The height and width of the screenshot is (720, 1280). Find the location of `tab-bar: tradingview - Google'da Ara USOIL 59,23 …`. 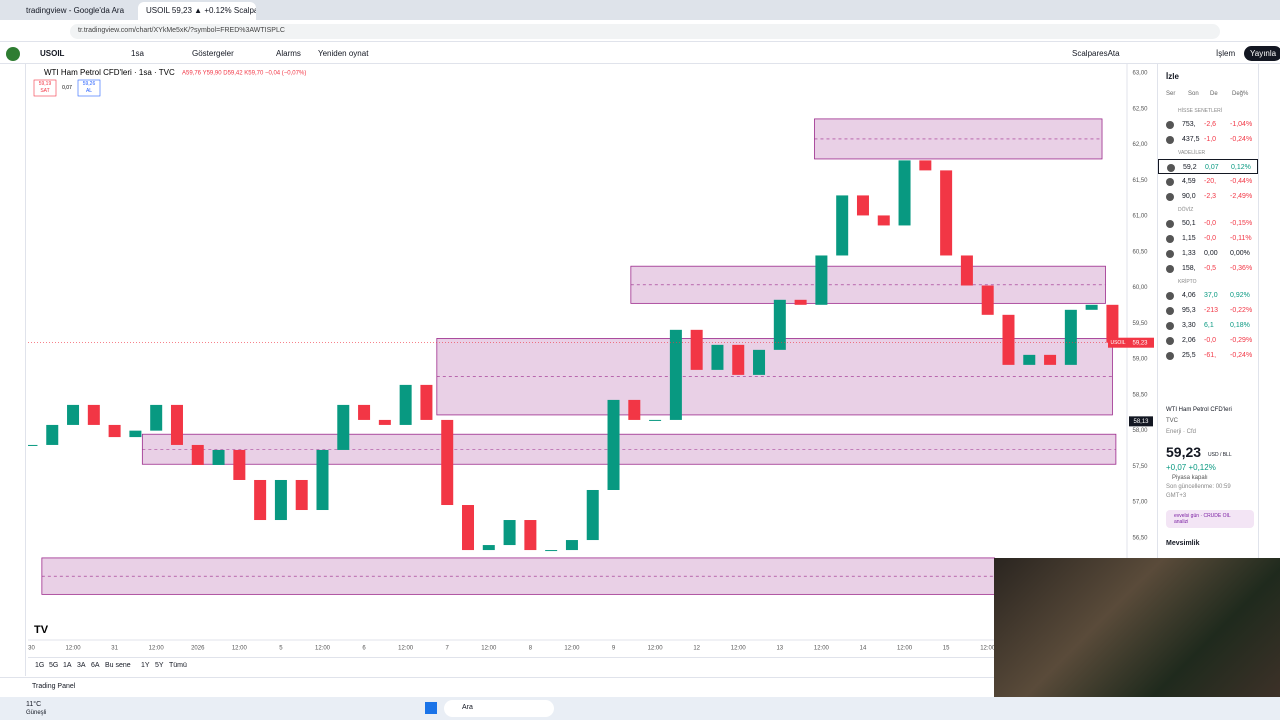

tab-bar: tradingview - Google'da Ara USOIL 59,23 … is located at coordinates (640, 10).